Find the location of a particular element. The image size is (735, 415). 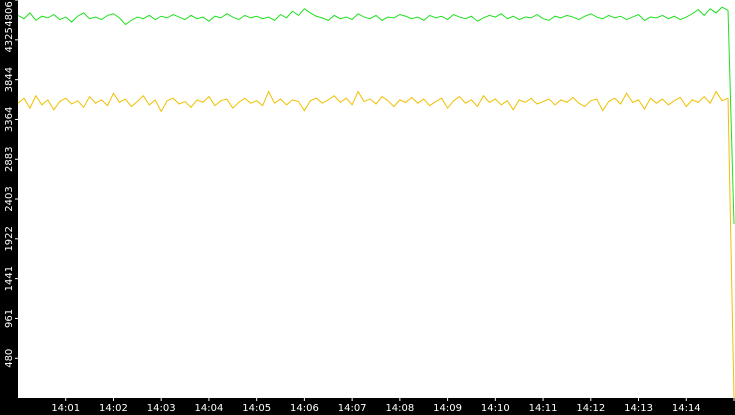

x-axis-bar is located at coordinates (367, 406).